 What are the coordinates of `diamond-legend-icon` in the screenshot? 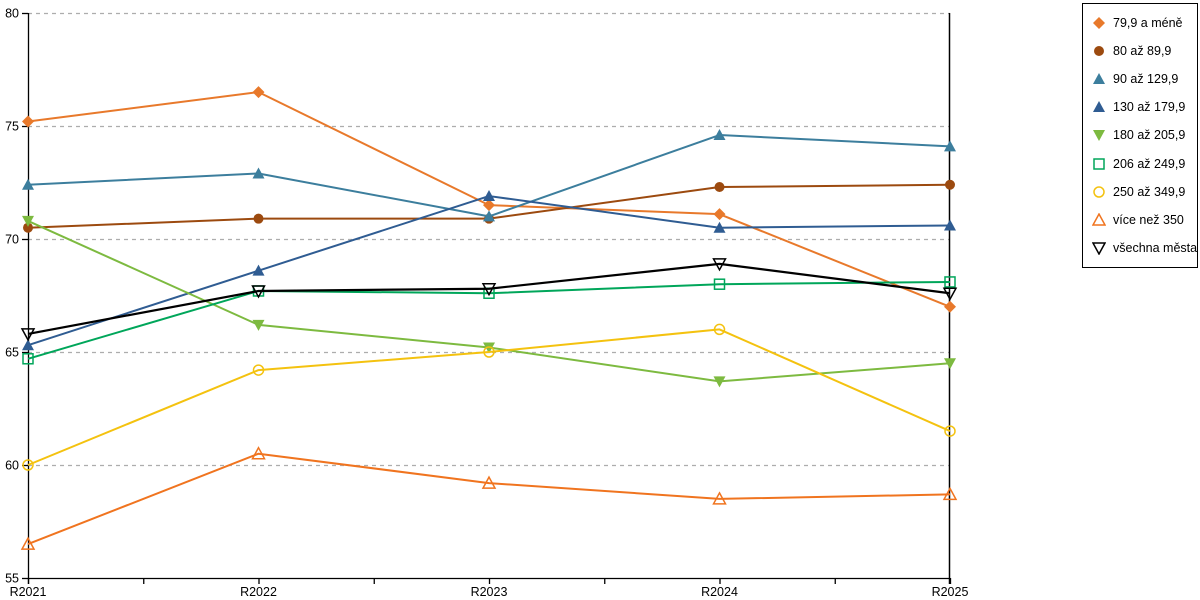 It's located at (1099, 23).